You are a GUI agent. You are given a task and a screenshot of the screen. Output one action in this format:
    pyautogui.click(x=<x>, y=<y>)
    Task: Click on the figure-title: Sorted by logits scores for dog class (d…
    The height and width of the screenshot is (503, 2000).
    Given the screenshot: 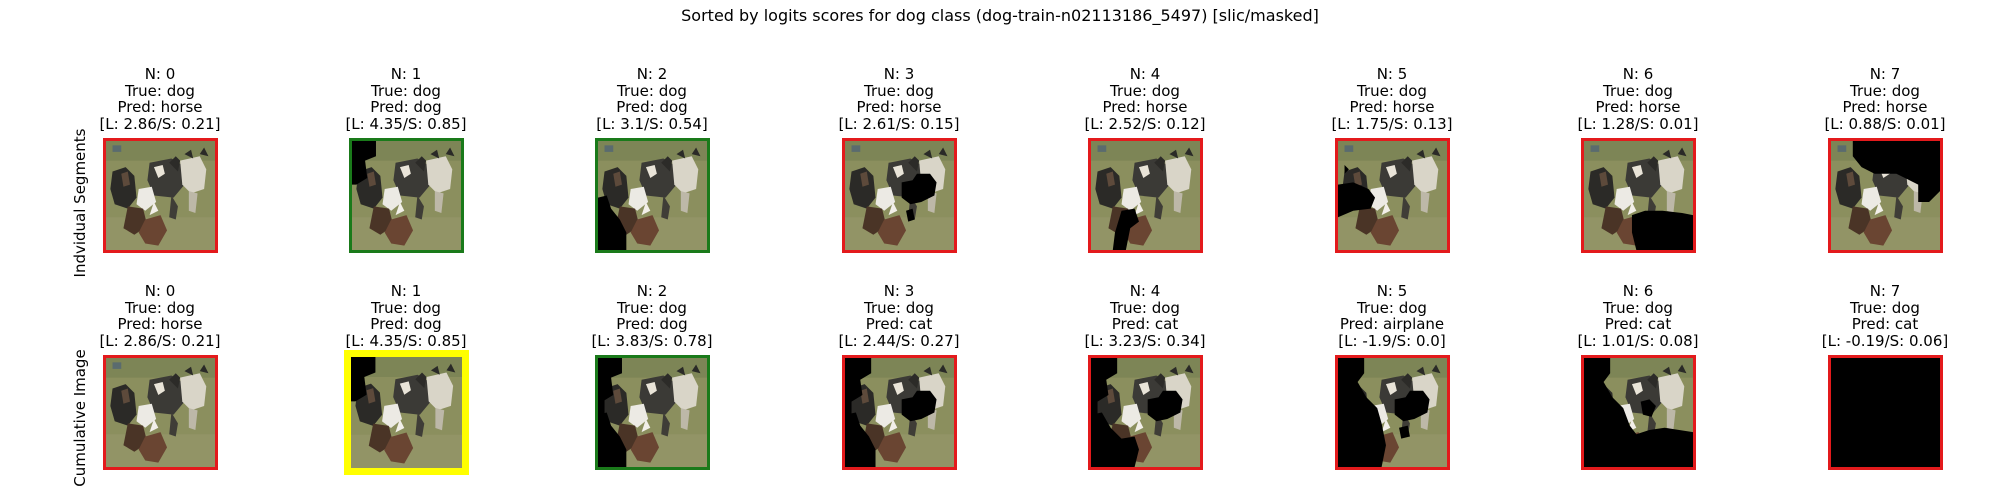 What is the action you would take?
    pyautogui.click(x=1000, y=15)
    